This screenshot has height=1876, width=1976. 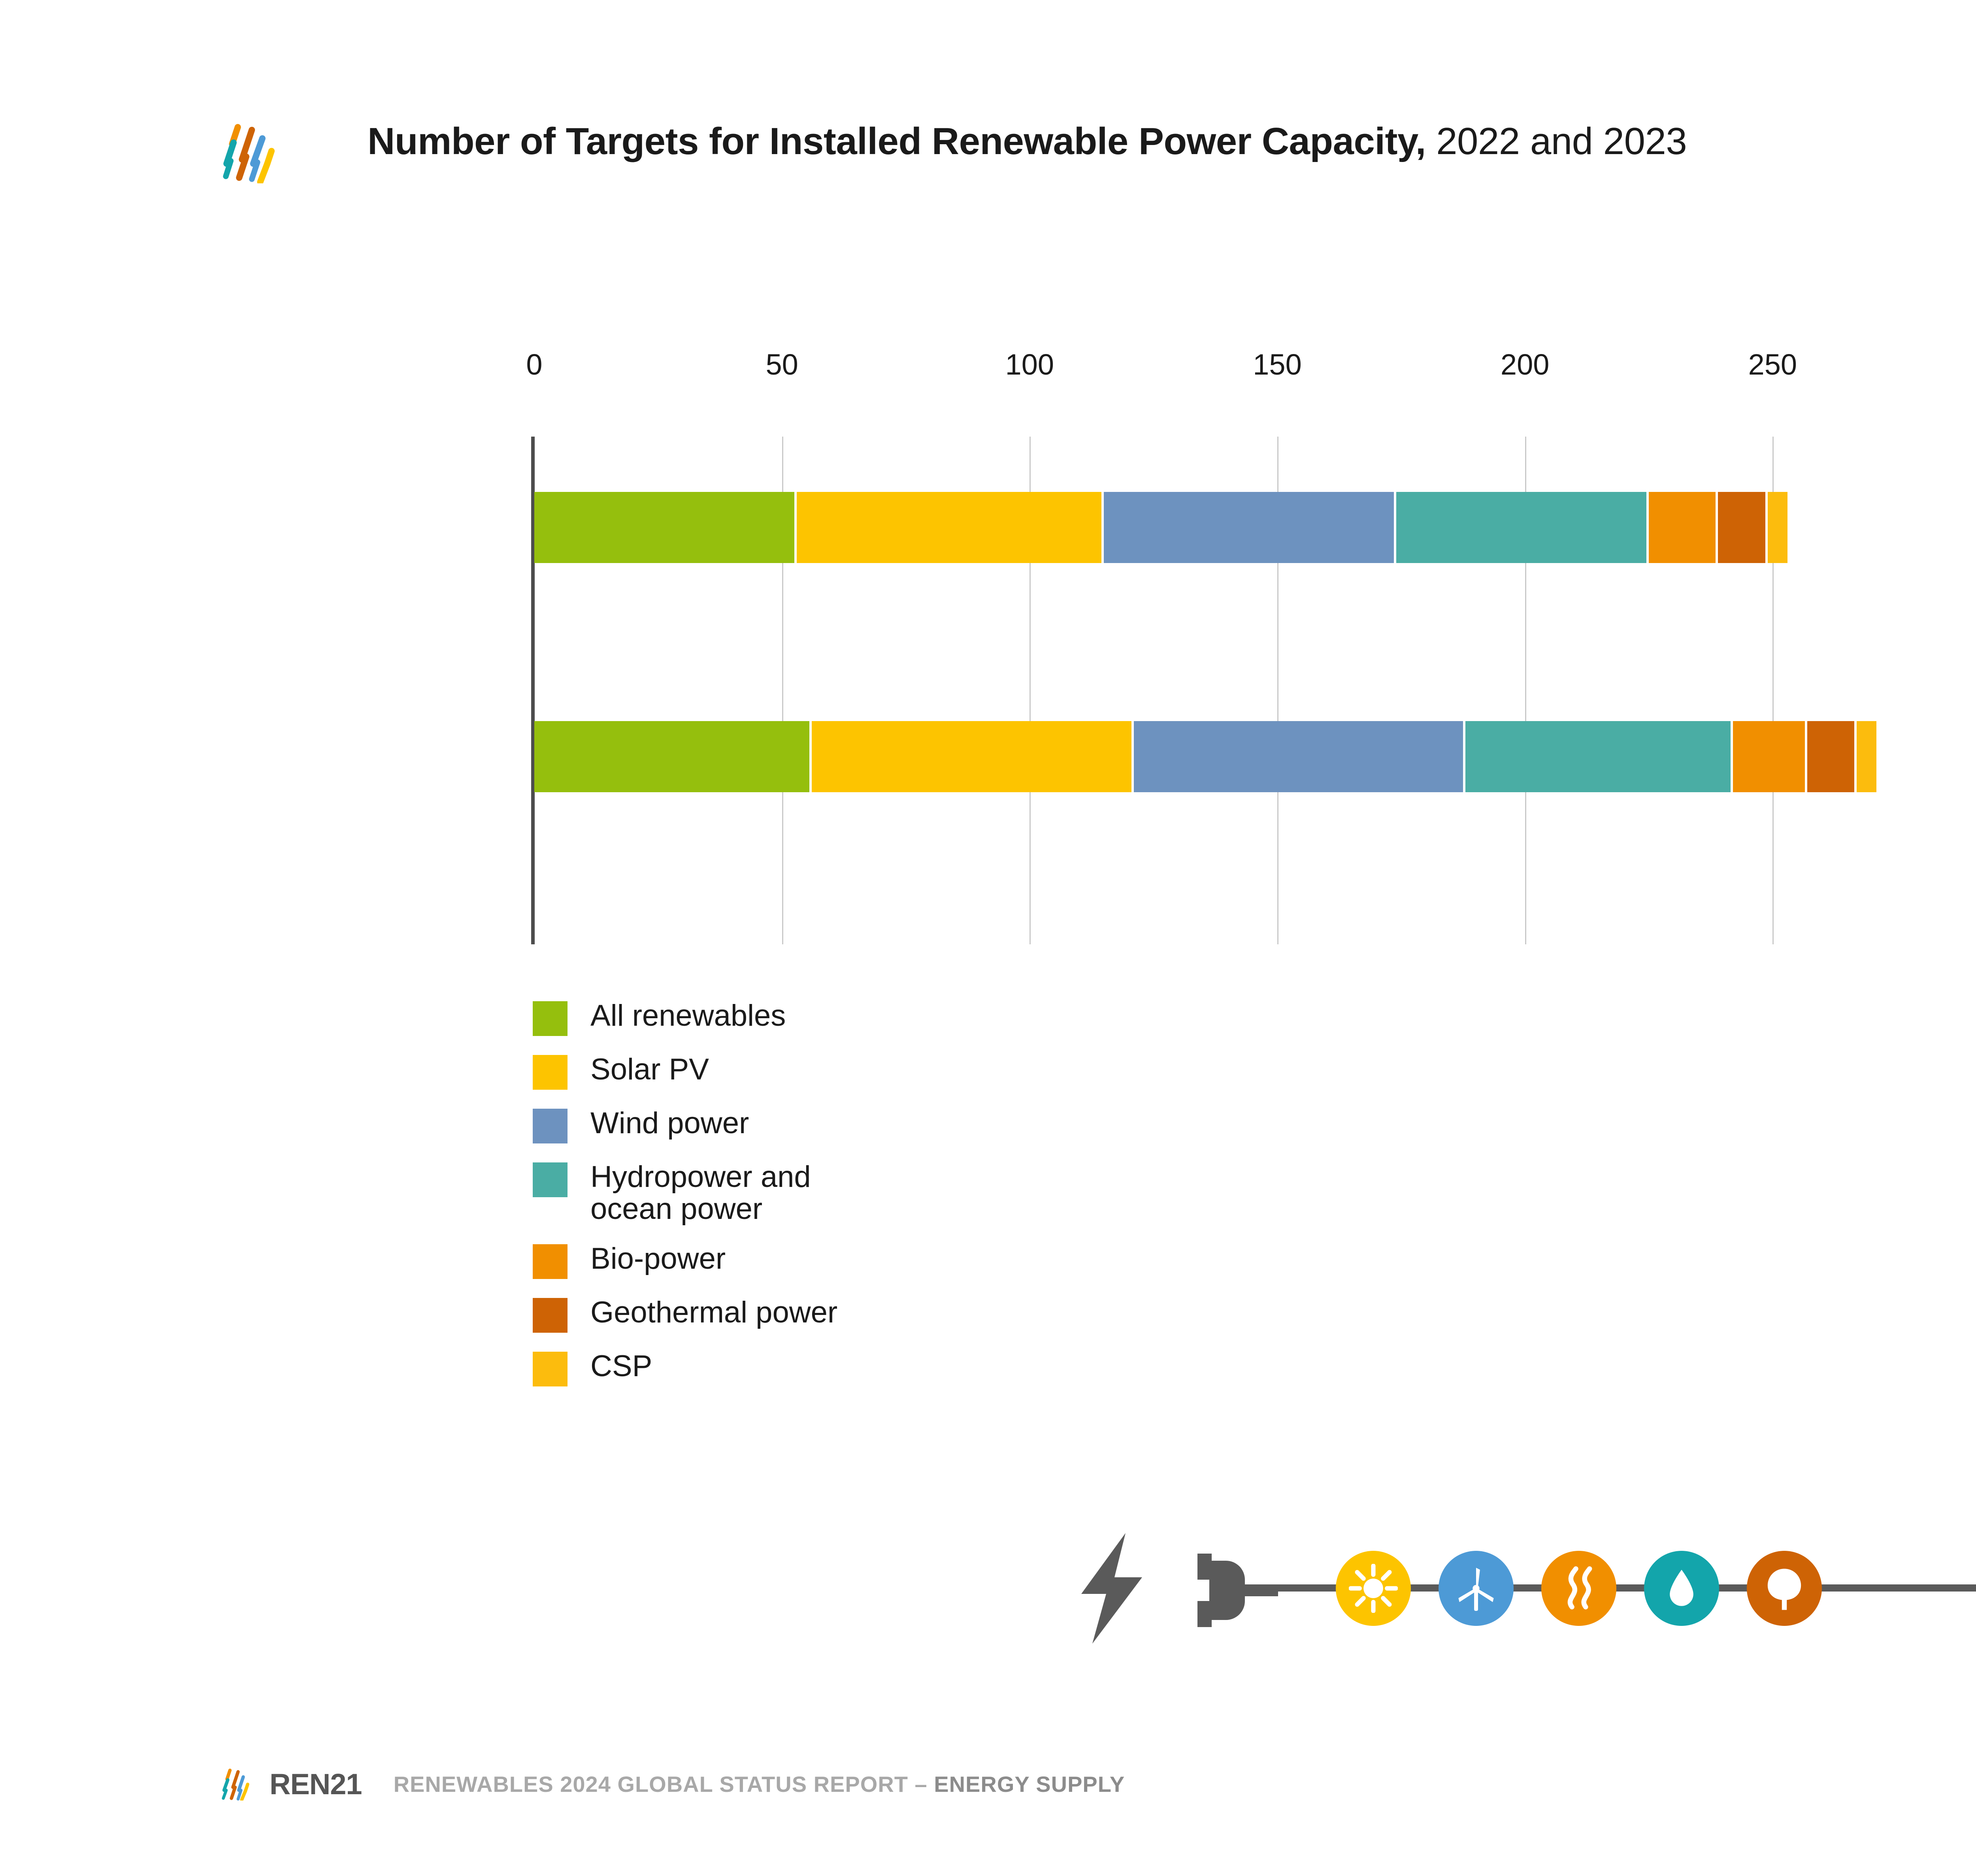 What do you see at coordinates (1476, 1588) in the screenshot?
I see `wind-turbine-icon` at bounding box center [1476, 1588].